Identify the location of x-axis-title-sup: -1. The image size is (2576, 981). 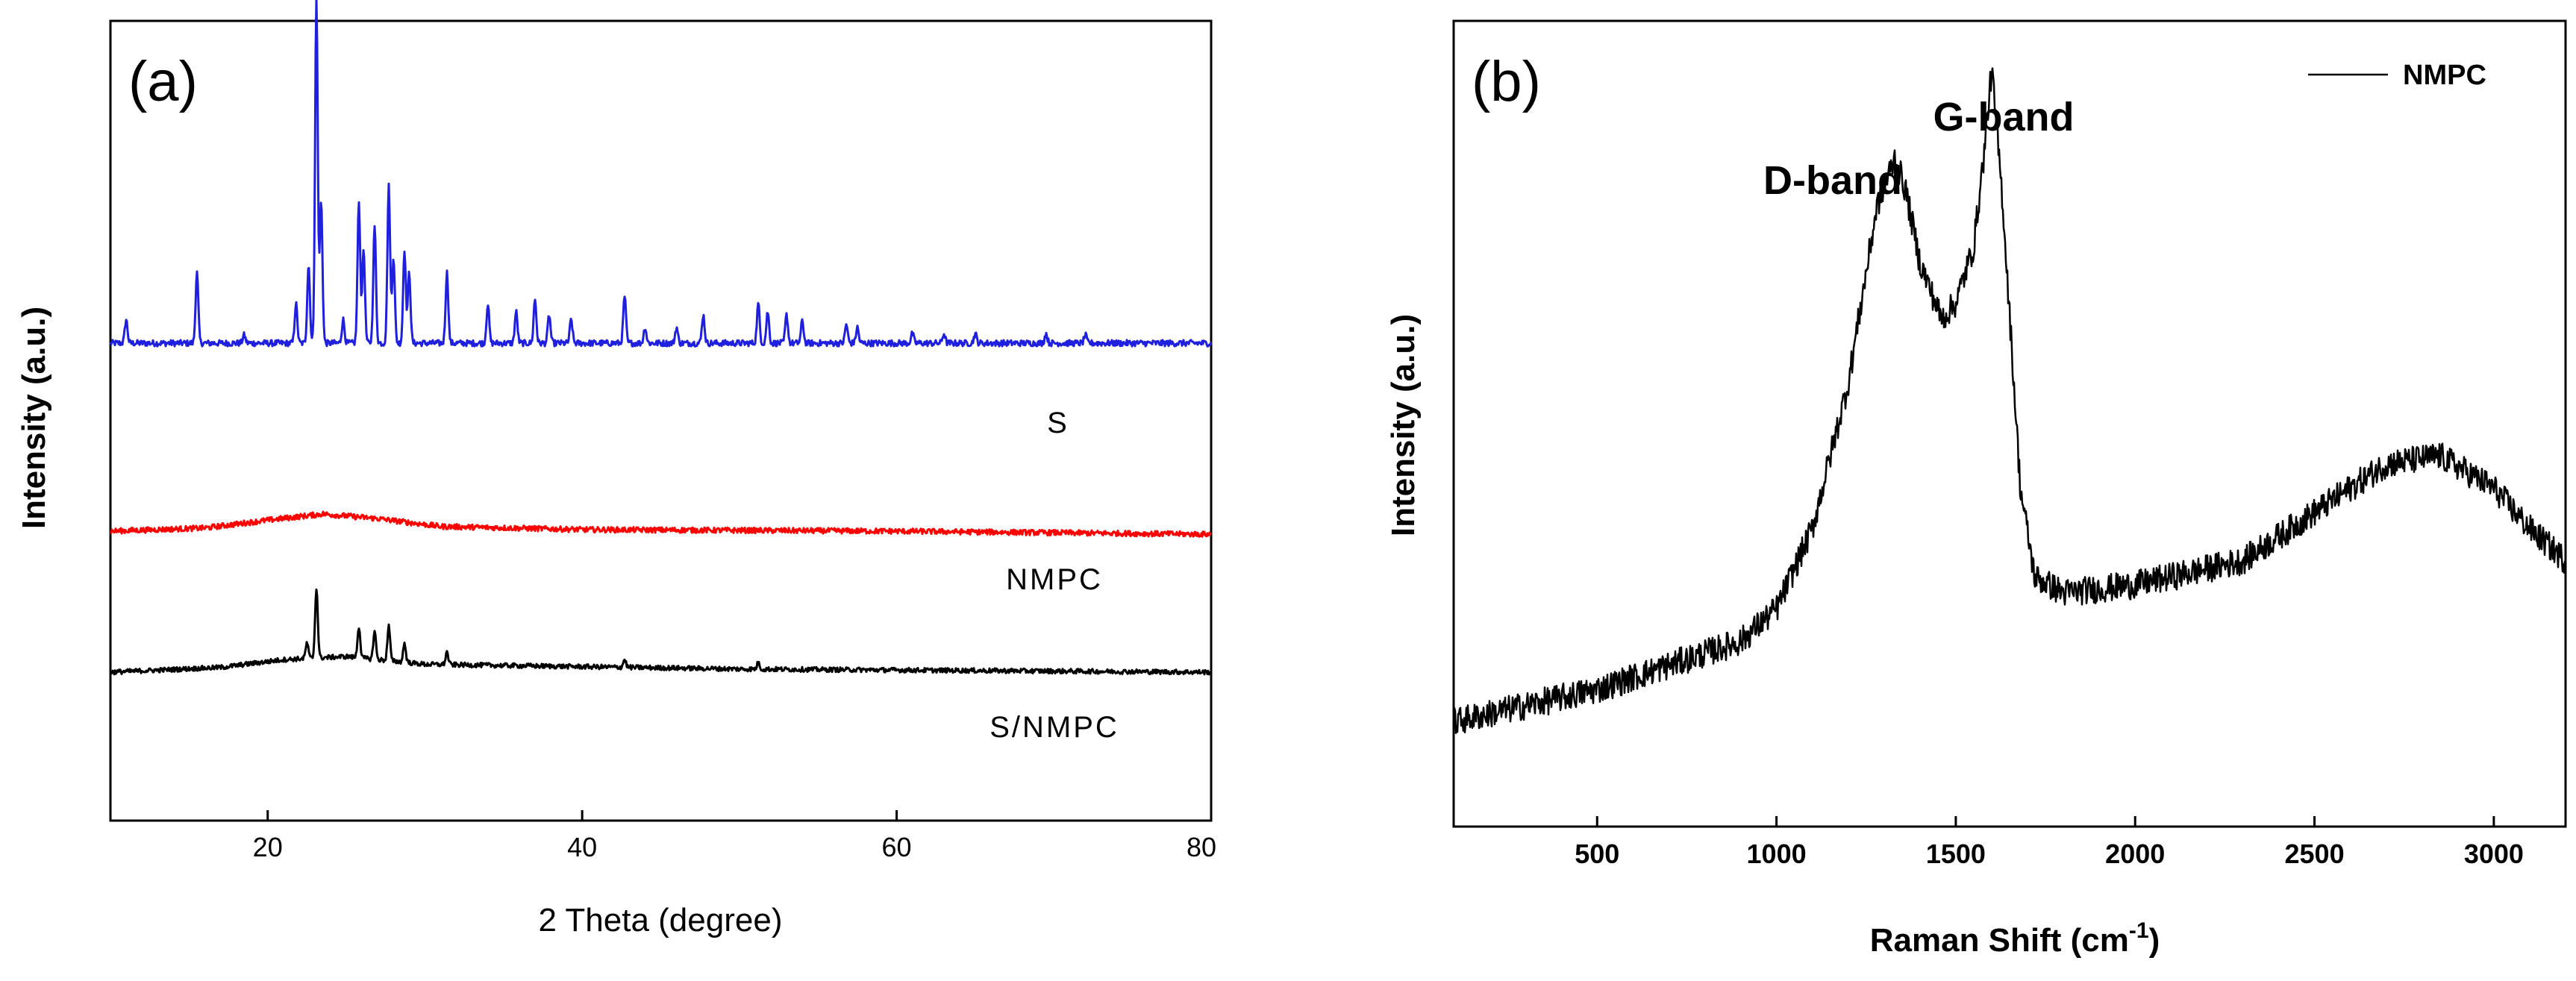
(2139, 930).